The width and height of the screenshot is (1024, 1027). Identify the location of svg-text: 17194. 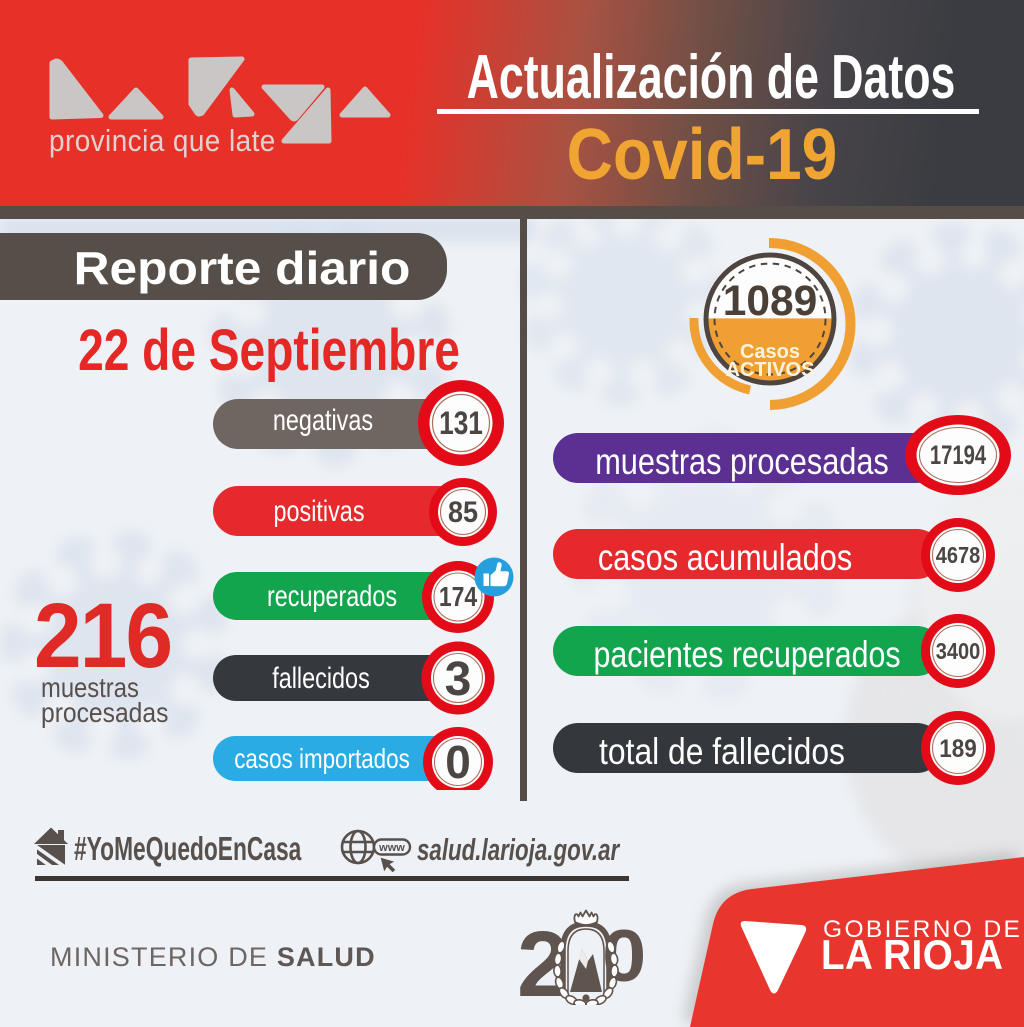
(958, 455).